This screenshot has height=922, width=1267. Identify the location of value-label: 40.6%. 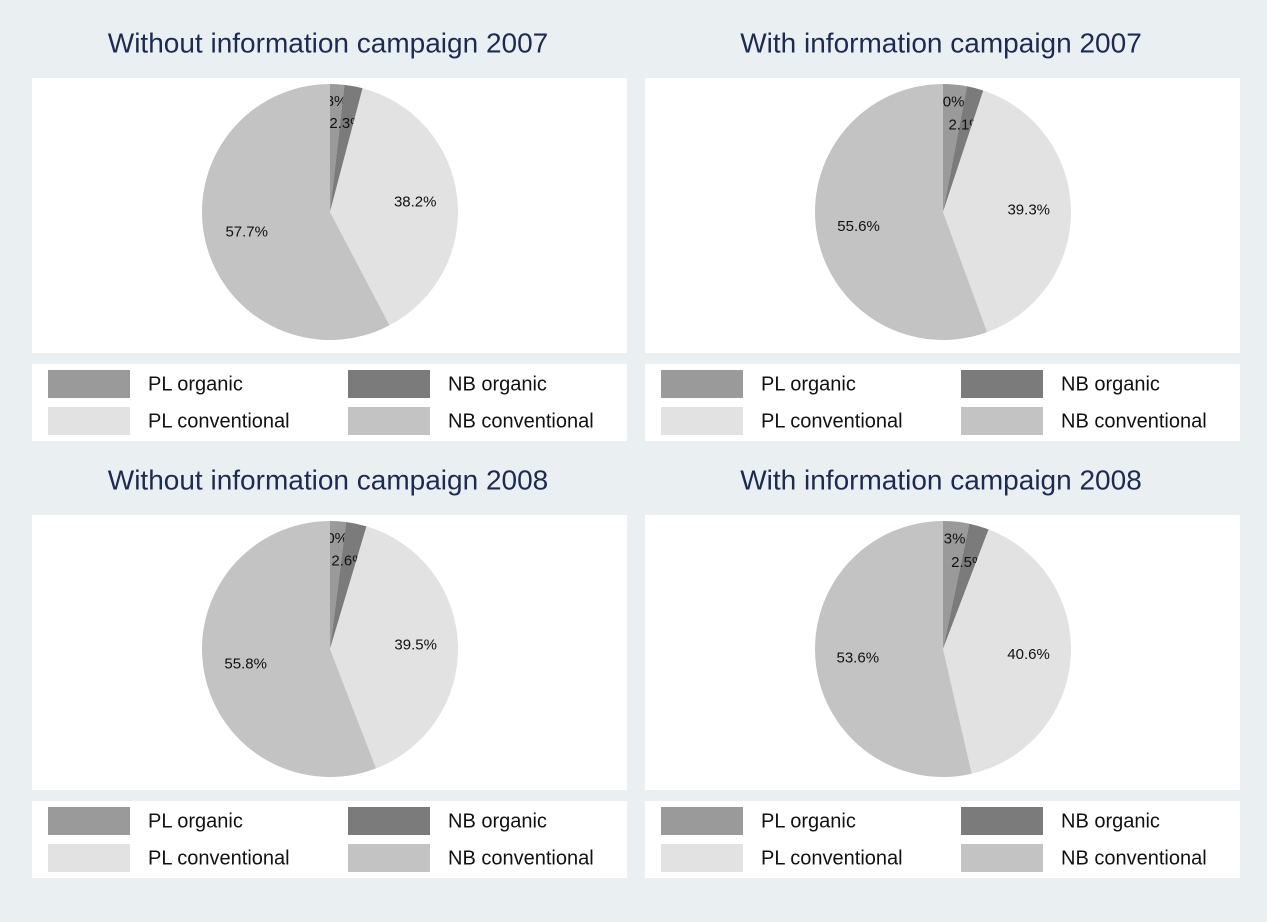
(1028, 654).